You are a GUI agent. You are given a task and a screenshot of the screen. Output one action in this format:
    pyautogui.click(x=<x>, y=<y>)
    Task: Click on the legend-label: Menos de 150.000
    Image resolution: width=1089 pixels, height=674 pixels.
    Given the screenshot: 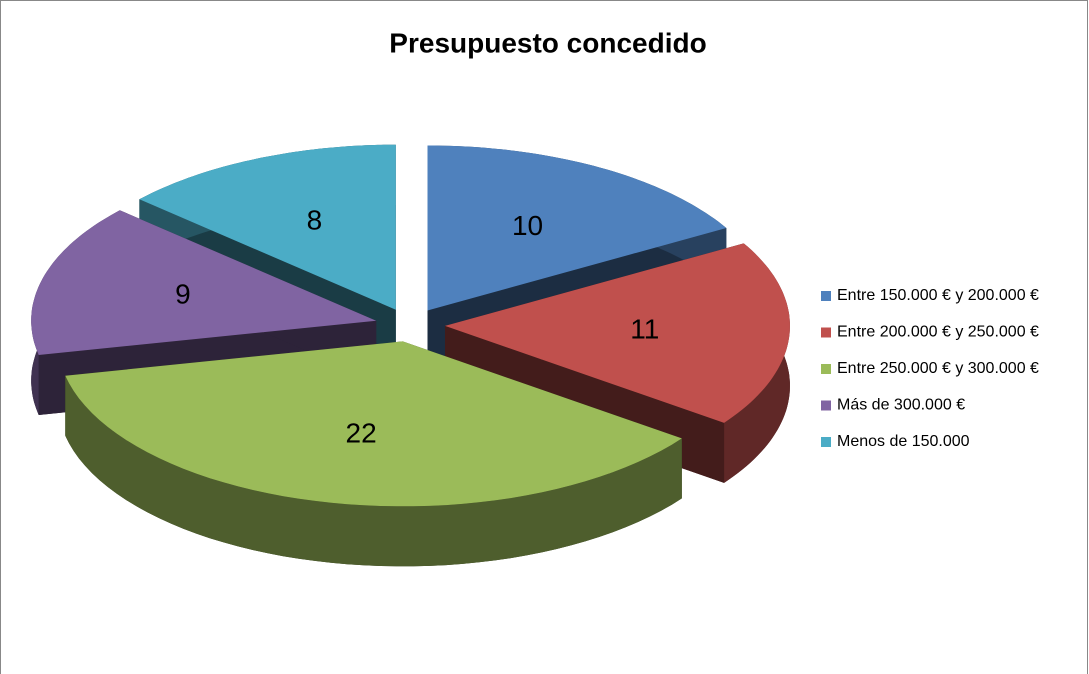 What is the action you would take?
    pyautogui.click(x=903, y=441)
    